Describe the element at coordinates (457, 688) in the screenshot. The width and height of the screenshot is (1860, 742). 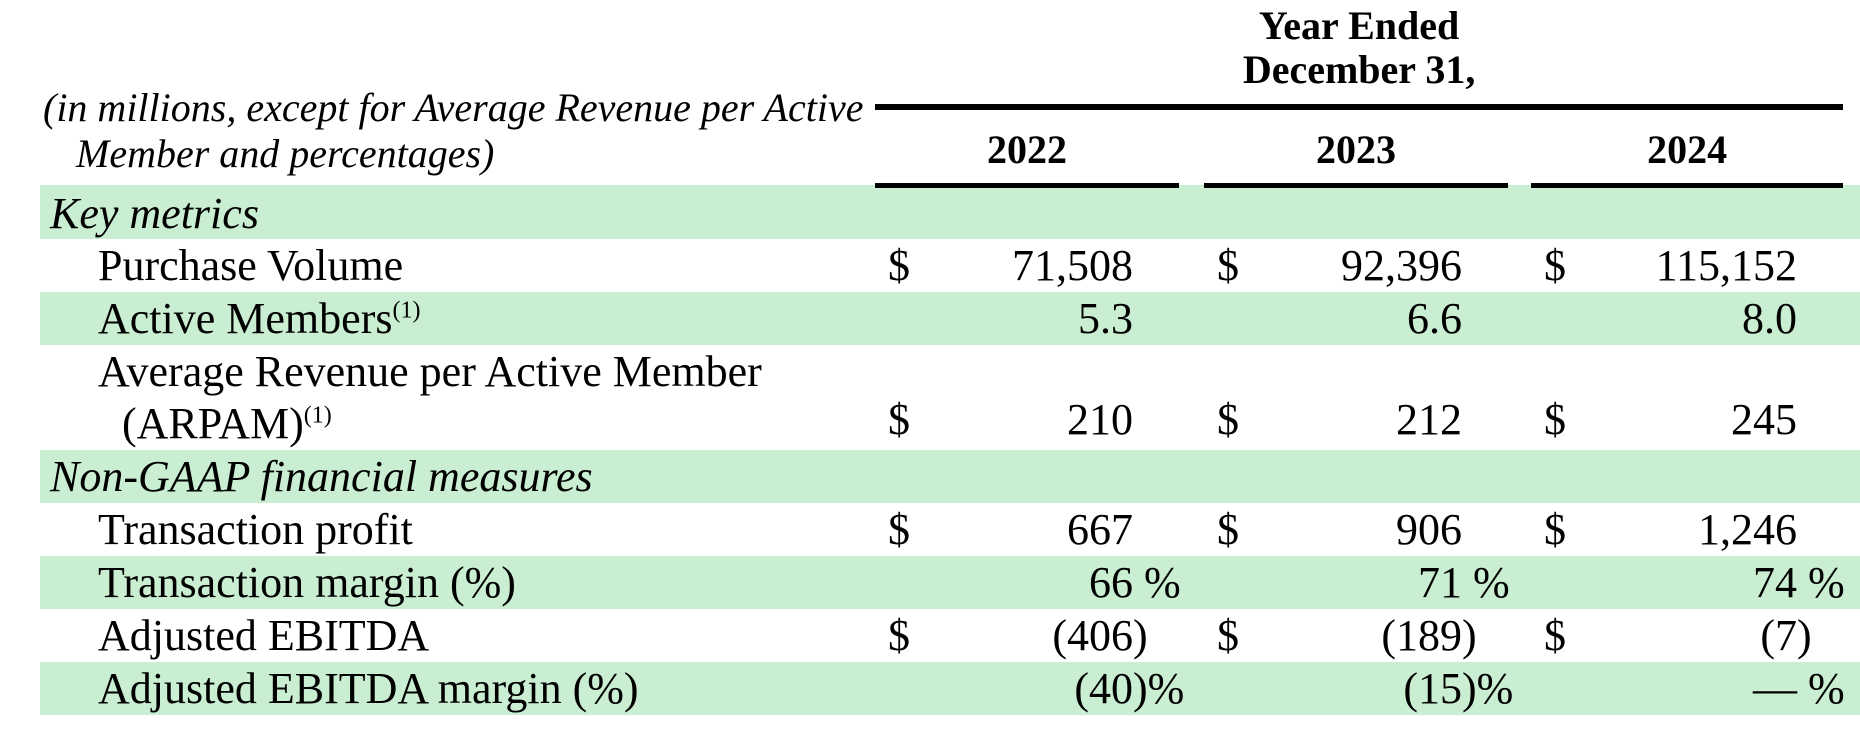
I see `row-label-adjusted-ebitda-margin: Adjusted EBITDA margin (%)` at that location.